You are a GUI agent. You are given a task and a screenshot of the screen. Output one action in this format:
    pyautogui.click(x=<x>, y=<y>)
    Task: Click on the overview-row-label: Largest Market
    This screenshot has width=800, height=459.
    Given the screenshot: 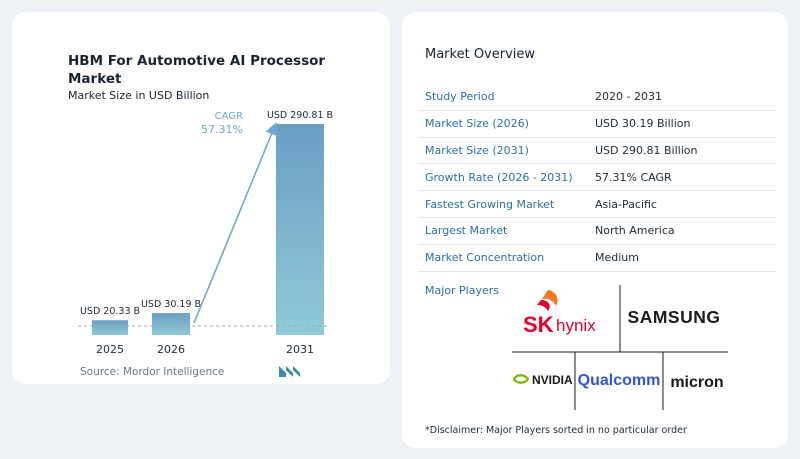 What is the action you would take?
    pyautogui.click(x=466, y=231)
    